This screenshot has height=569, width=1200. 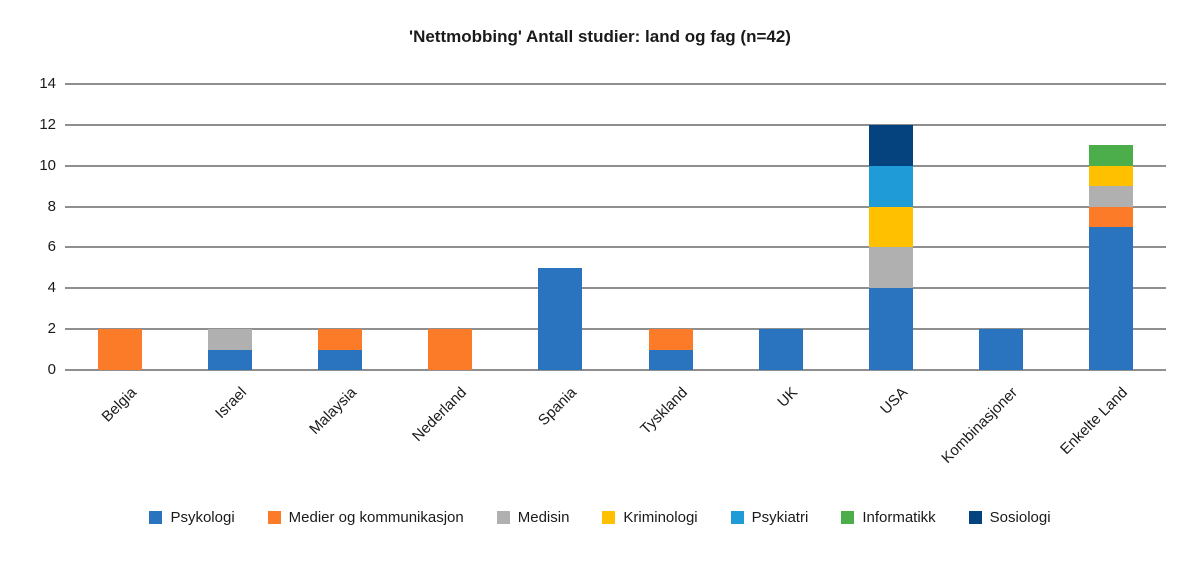 What do you see at coordinates (660, 517) in the screenshot?
I see `legend-label: Kriminologi` at bounding box center [660, 517].